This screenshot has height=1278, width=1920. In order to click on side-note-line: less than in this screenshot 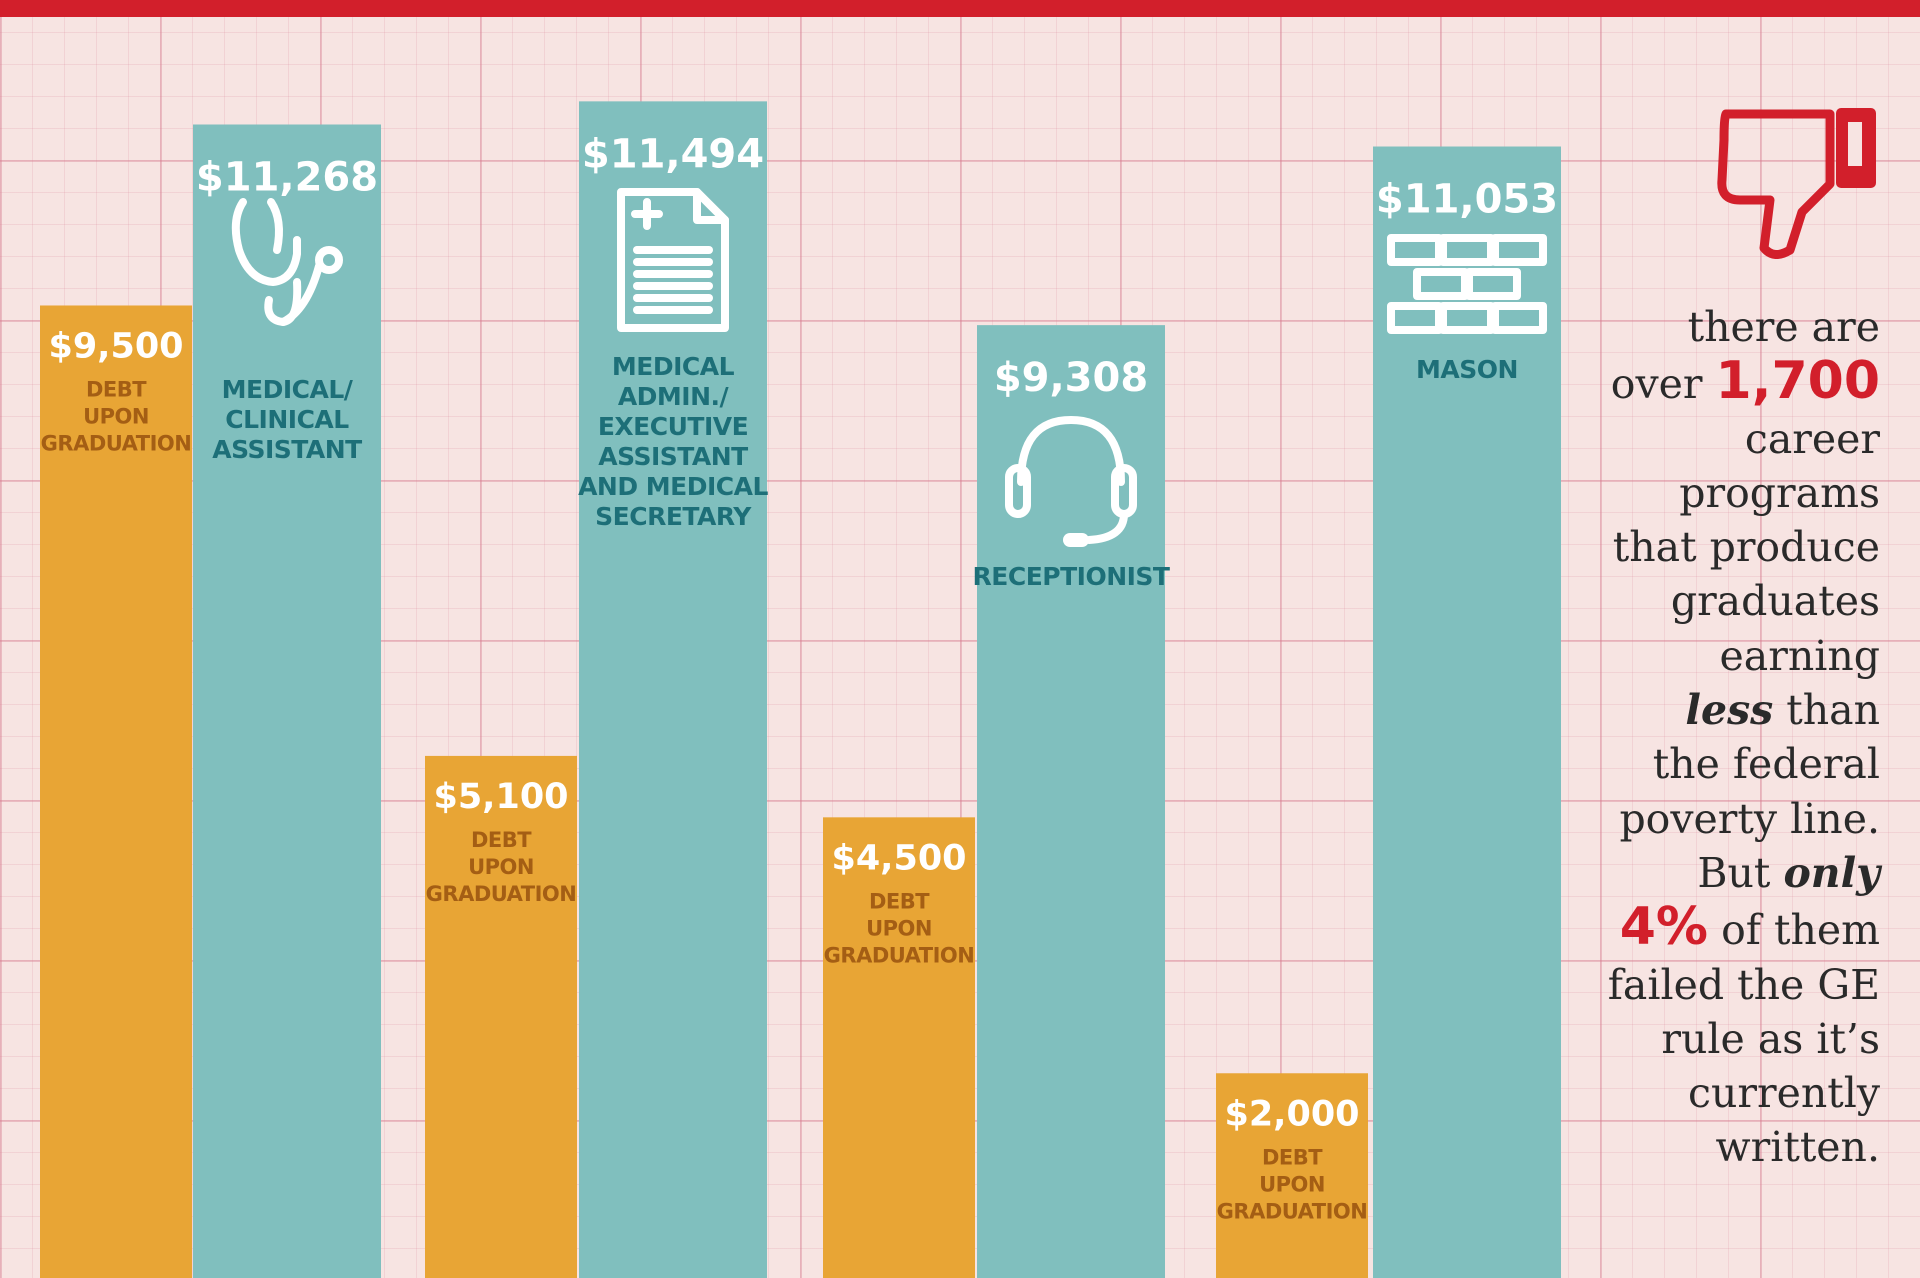, I will do `click(1782, 710)`.